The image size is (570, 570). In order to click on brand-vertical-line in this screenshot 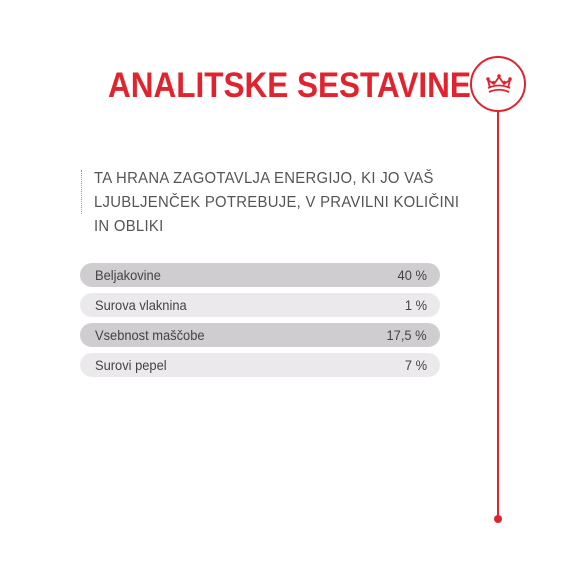, I will do `click(498, 315)`.